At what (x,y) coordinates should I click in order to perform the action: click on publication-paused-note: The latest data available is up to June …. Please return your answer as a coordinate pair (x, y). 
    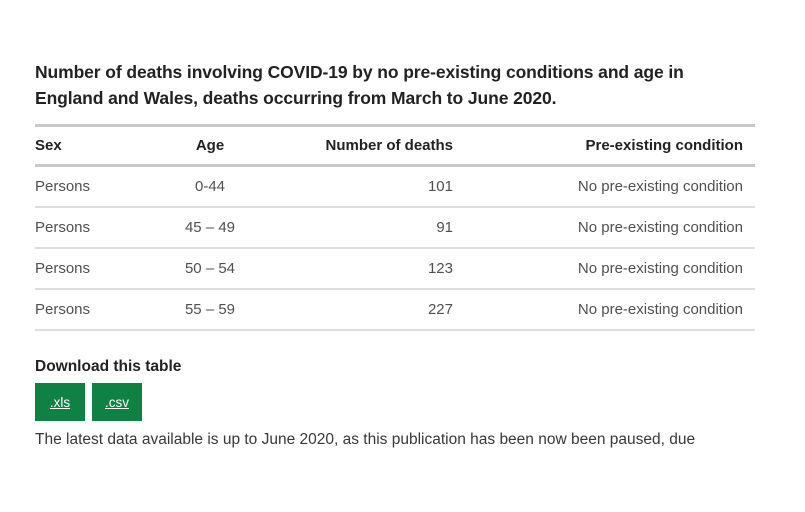
    Looking at the image, I should click on (365, 439).